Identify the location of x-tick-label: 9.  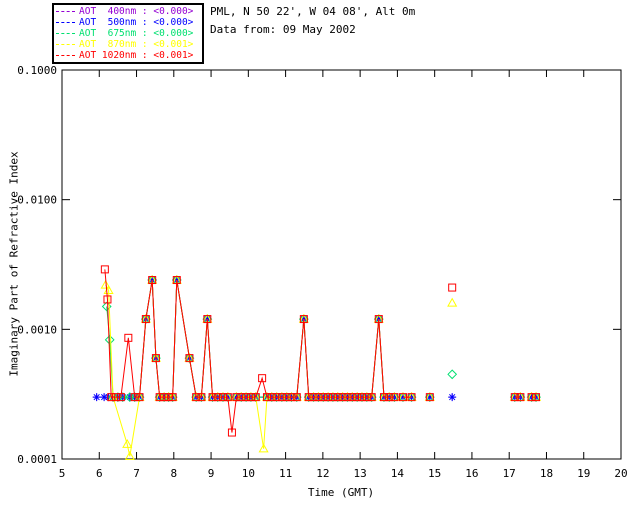
(211, 473).